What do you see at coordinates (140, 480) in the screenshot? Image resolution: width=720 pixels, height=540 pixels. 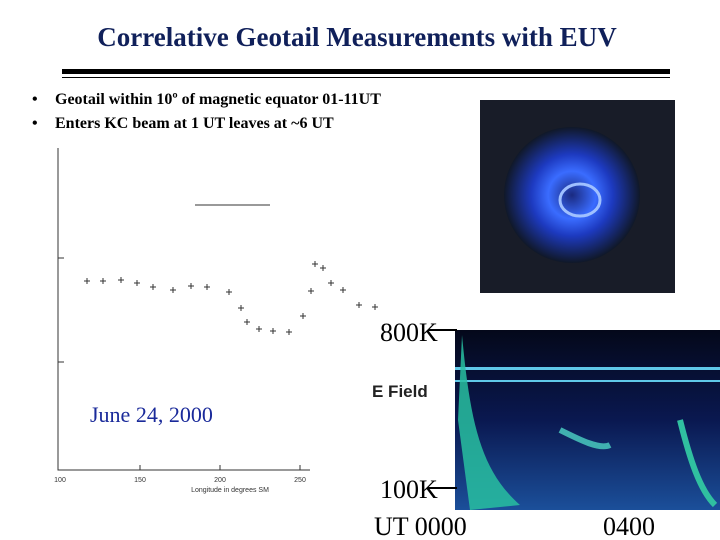 I see `x-tick-label: 150` at bounding box center [140, 480].